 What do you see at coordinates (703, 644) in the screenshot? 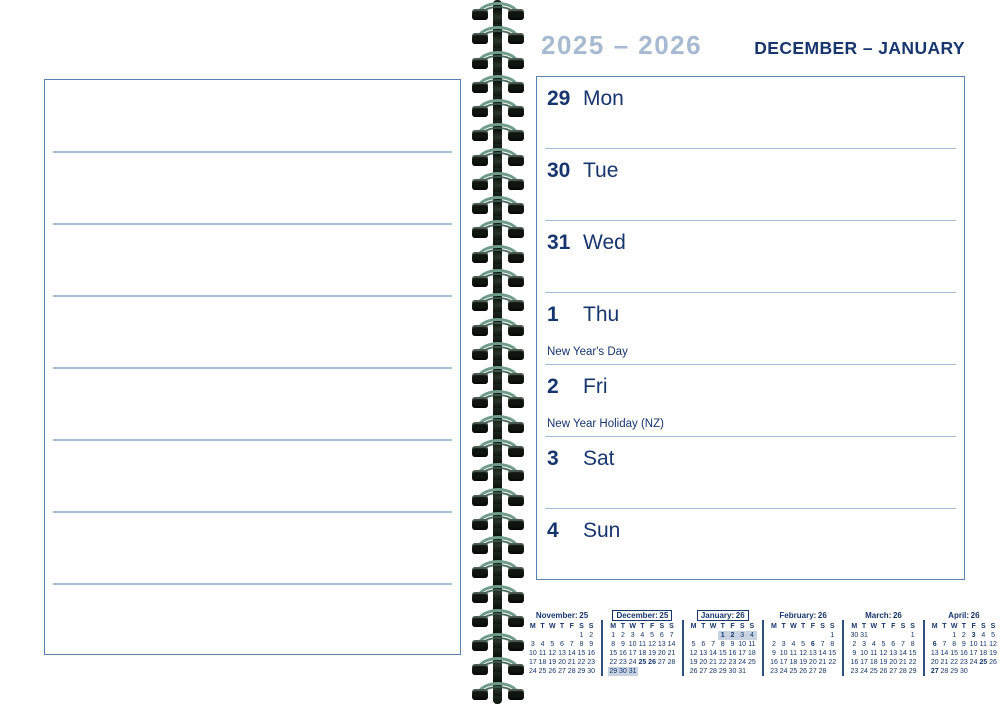
I see `mini-calendar-date: 6` at bounding box center [703, 644].